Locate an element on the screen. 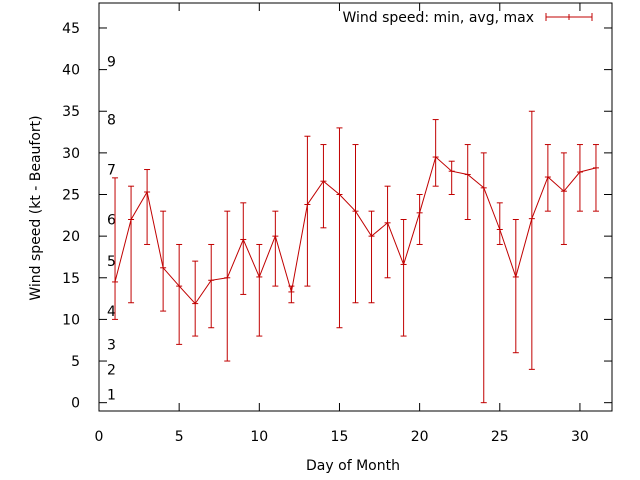  x-tick-label: 10 is located at coordinates (259, 437).